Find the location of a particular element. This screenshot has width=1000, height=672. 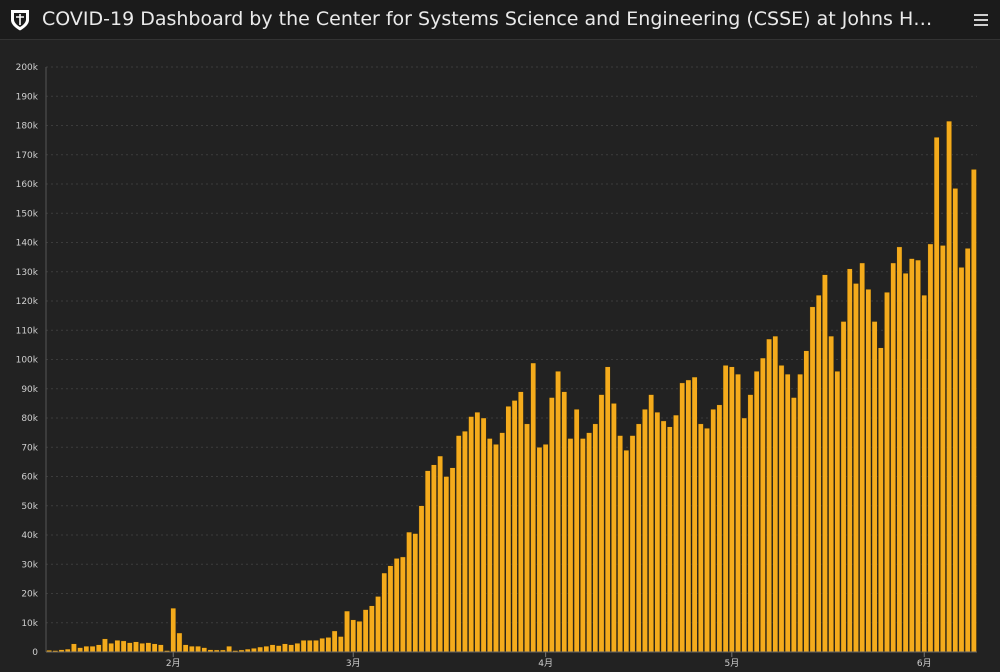

y-tick-label: 120k is located at coordinates (27, 302).